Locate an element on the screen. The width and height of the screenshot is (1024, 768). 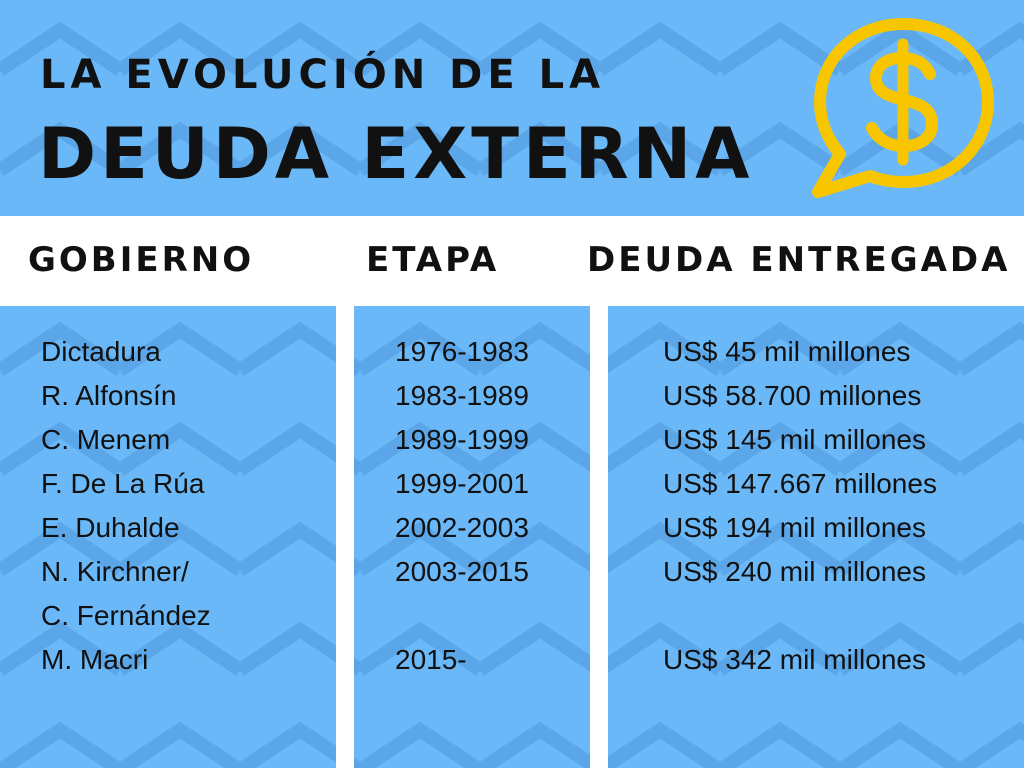
list-item: 2002-2003 is located at coordinates (462, 527).